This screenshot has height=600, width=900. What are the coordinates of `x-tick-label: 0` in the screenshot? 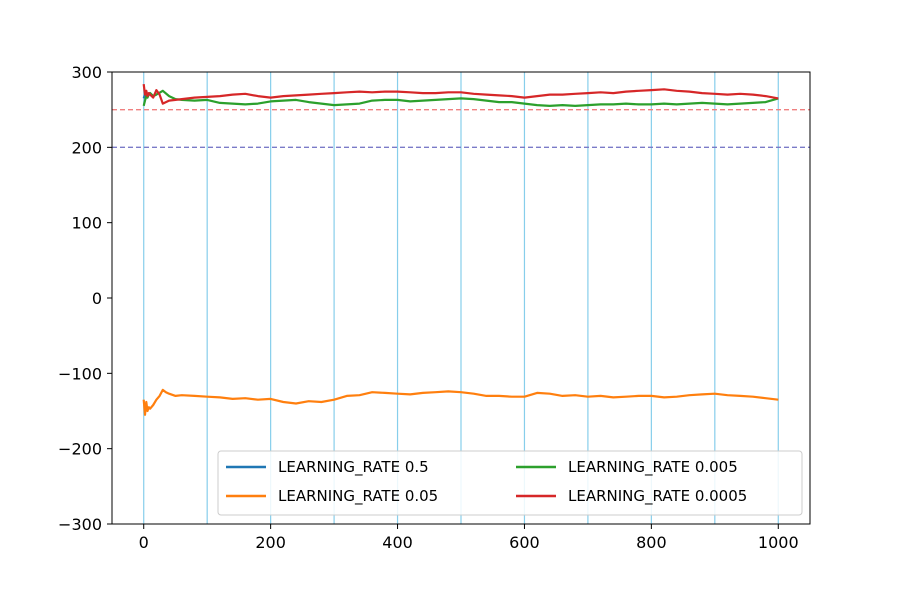 It's located at (144, 542).